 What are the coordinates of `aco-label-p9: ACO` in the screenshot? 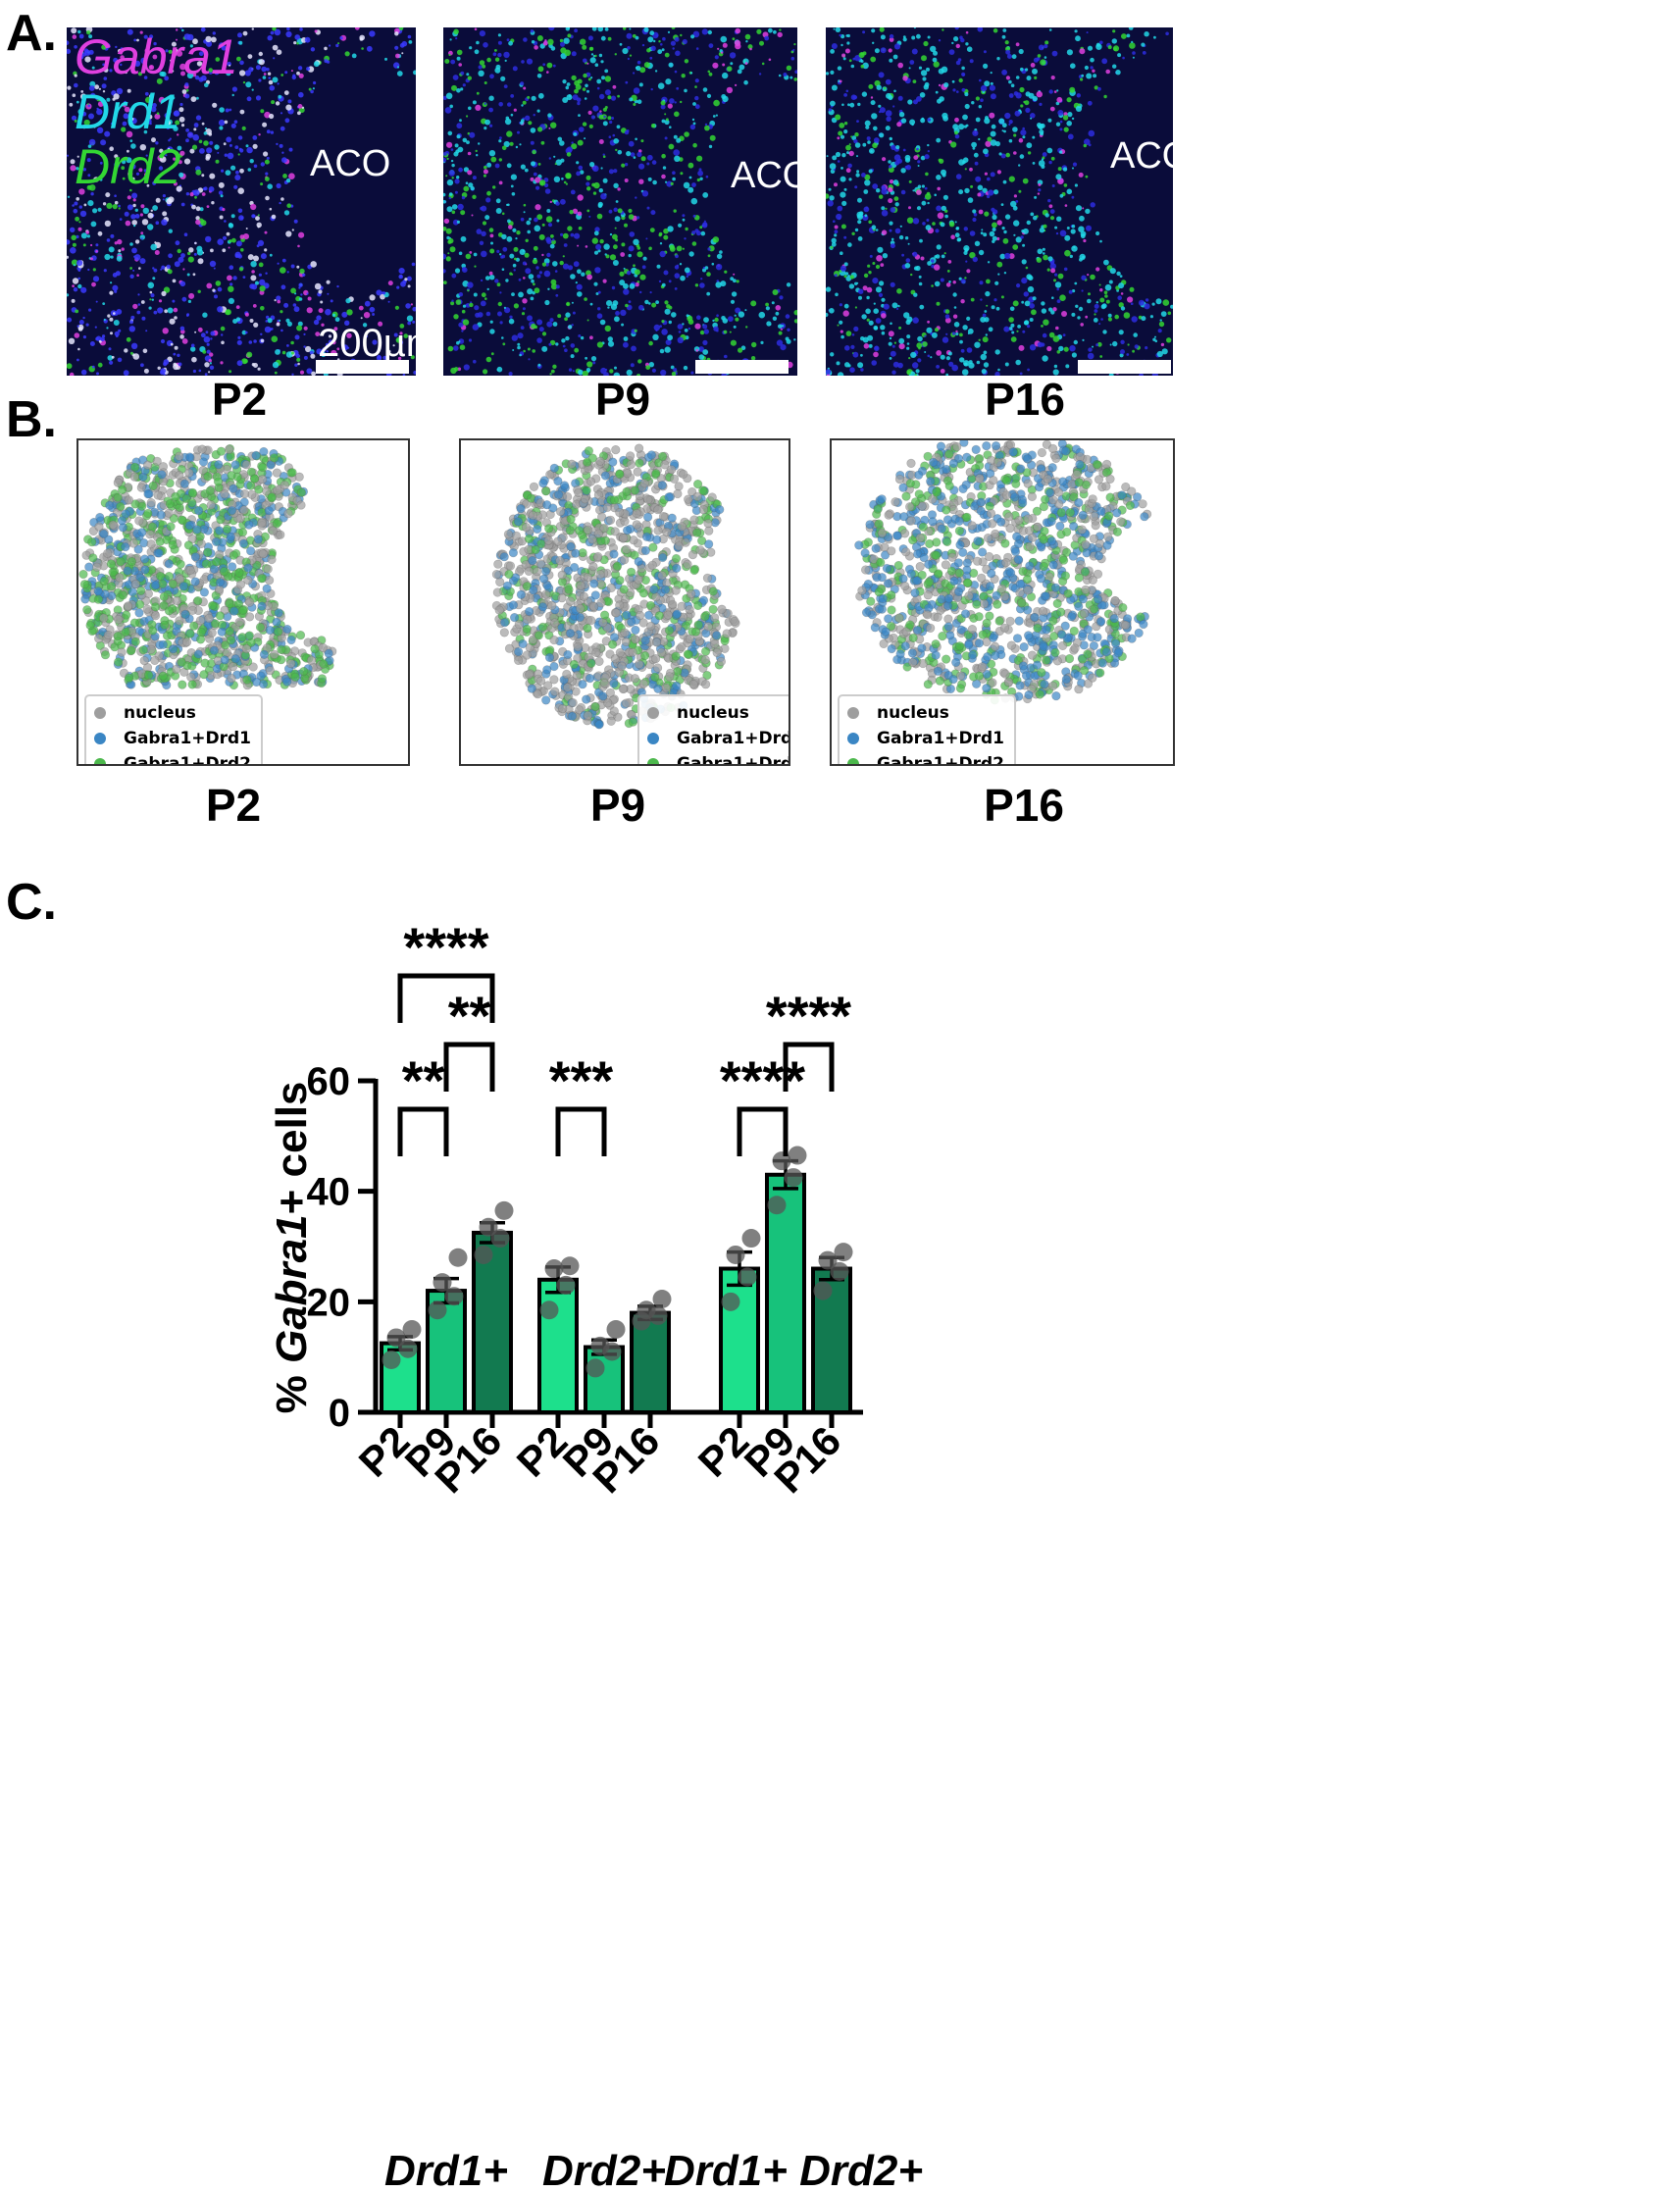 It's located at (771, 176).